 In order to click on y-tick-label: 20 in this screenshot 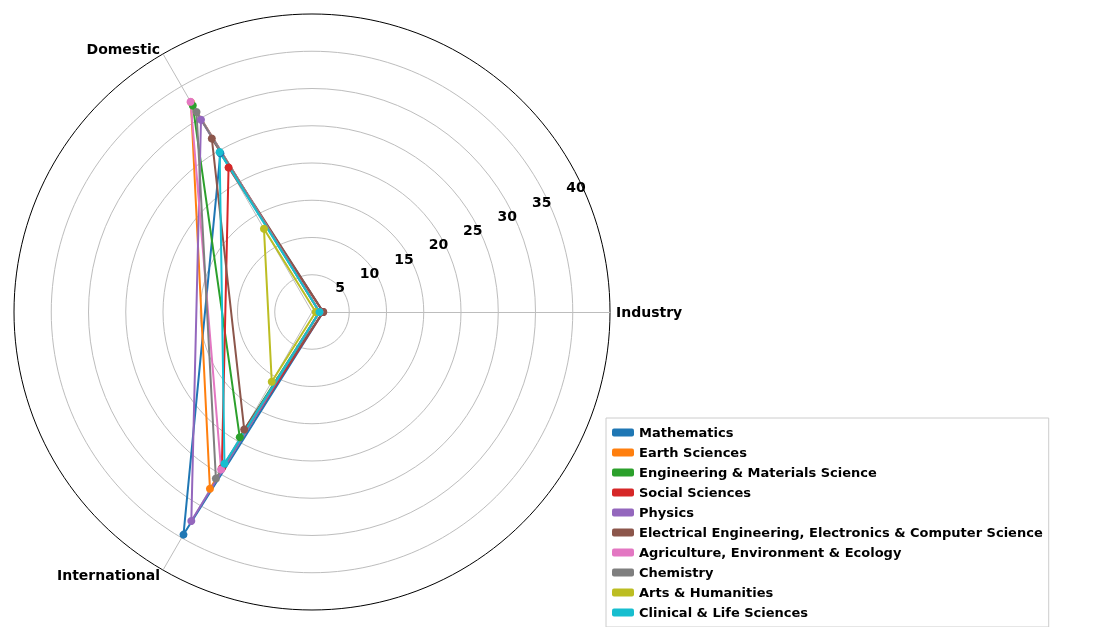, I will do `click(438, 244)`.